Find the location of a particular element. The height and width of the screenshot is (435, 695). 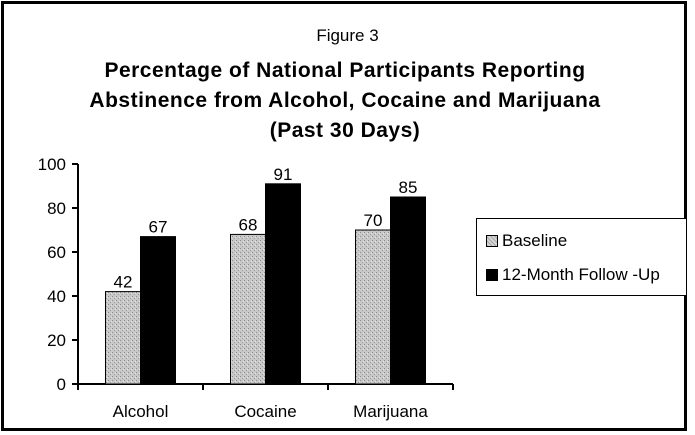

y-tick-label: 40 is located at coordinates (56, 296).